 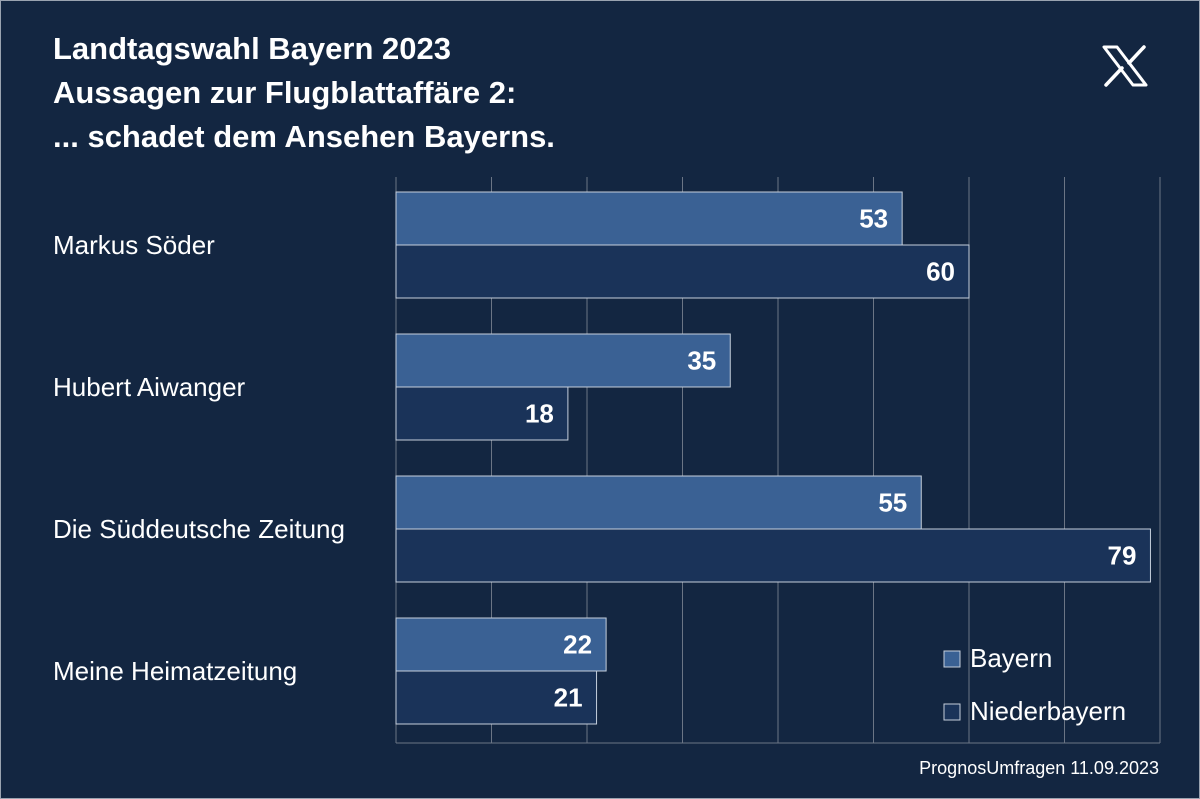 What do you see at coordinates (1122, 556) in the screenshot?
I see `data-label: 79` at bounding box center [1122, 556].